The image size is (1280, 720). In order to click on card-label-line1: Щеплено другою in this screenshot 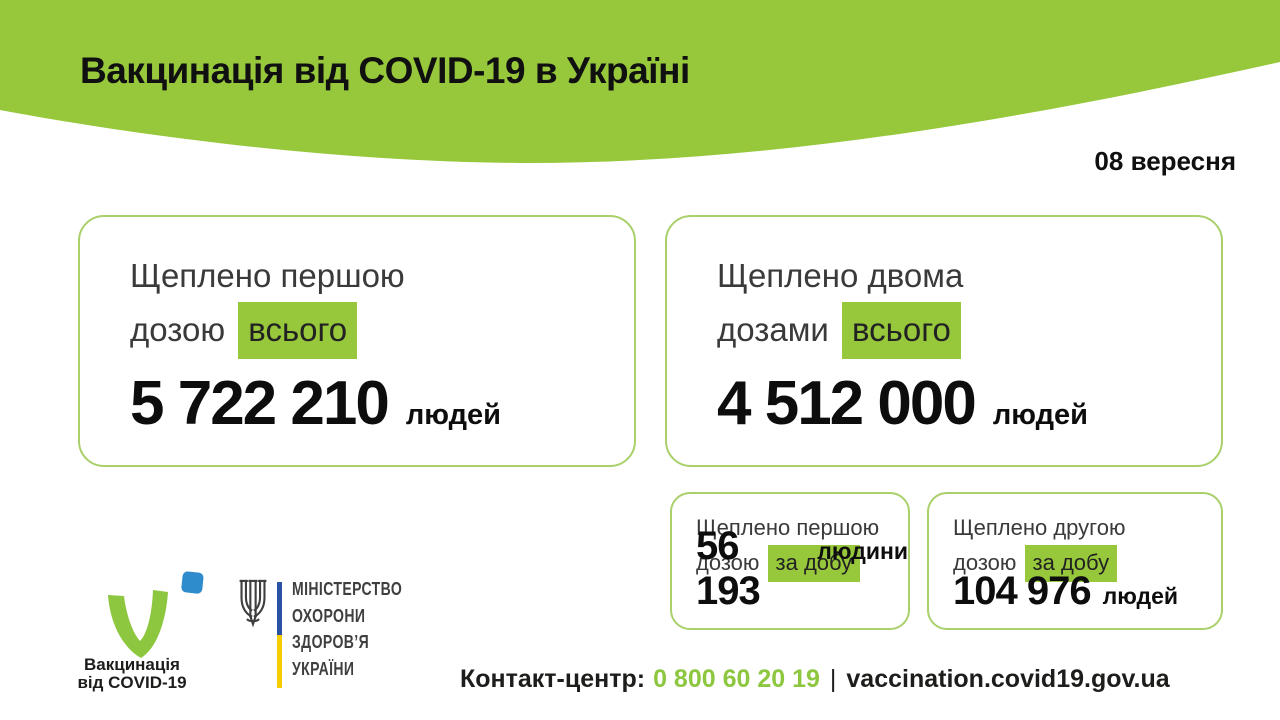, I will do `click(1039, 527)`.